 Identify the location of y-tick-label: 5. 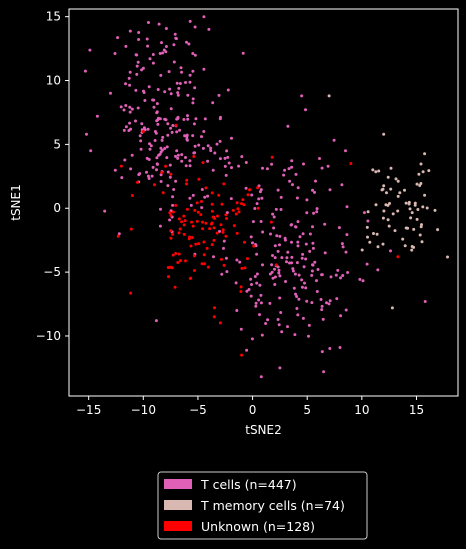
(57, 144).